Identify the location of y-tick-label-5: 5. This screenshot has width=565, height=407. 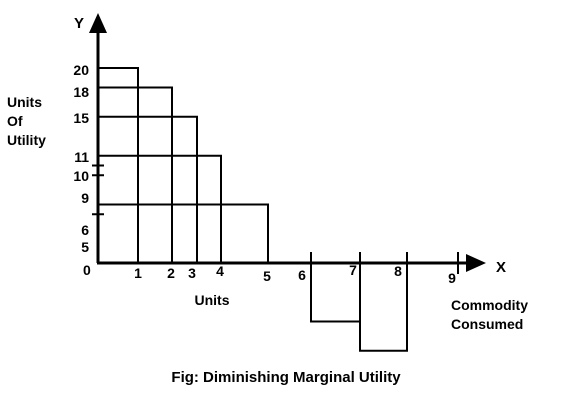
(85, 247).